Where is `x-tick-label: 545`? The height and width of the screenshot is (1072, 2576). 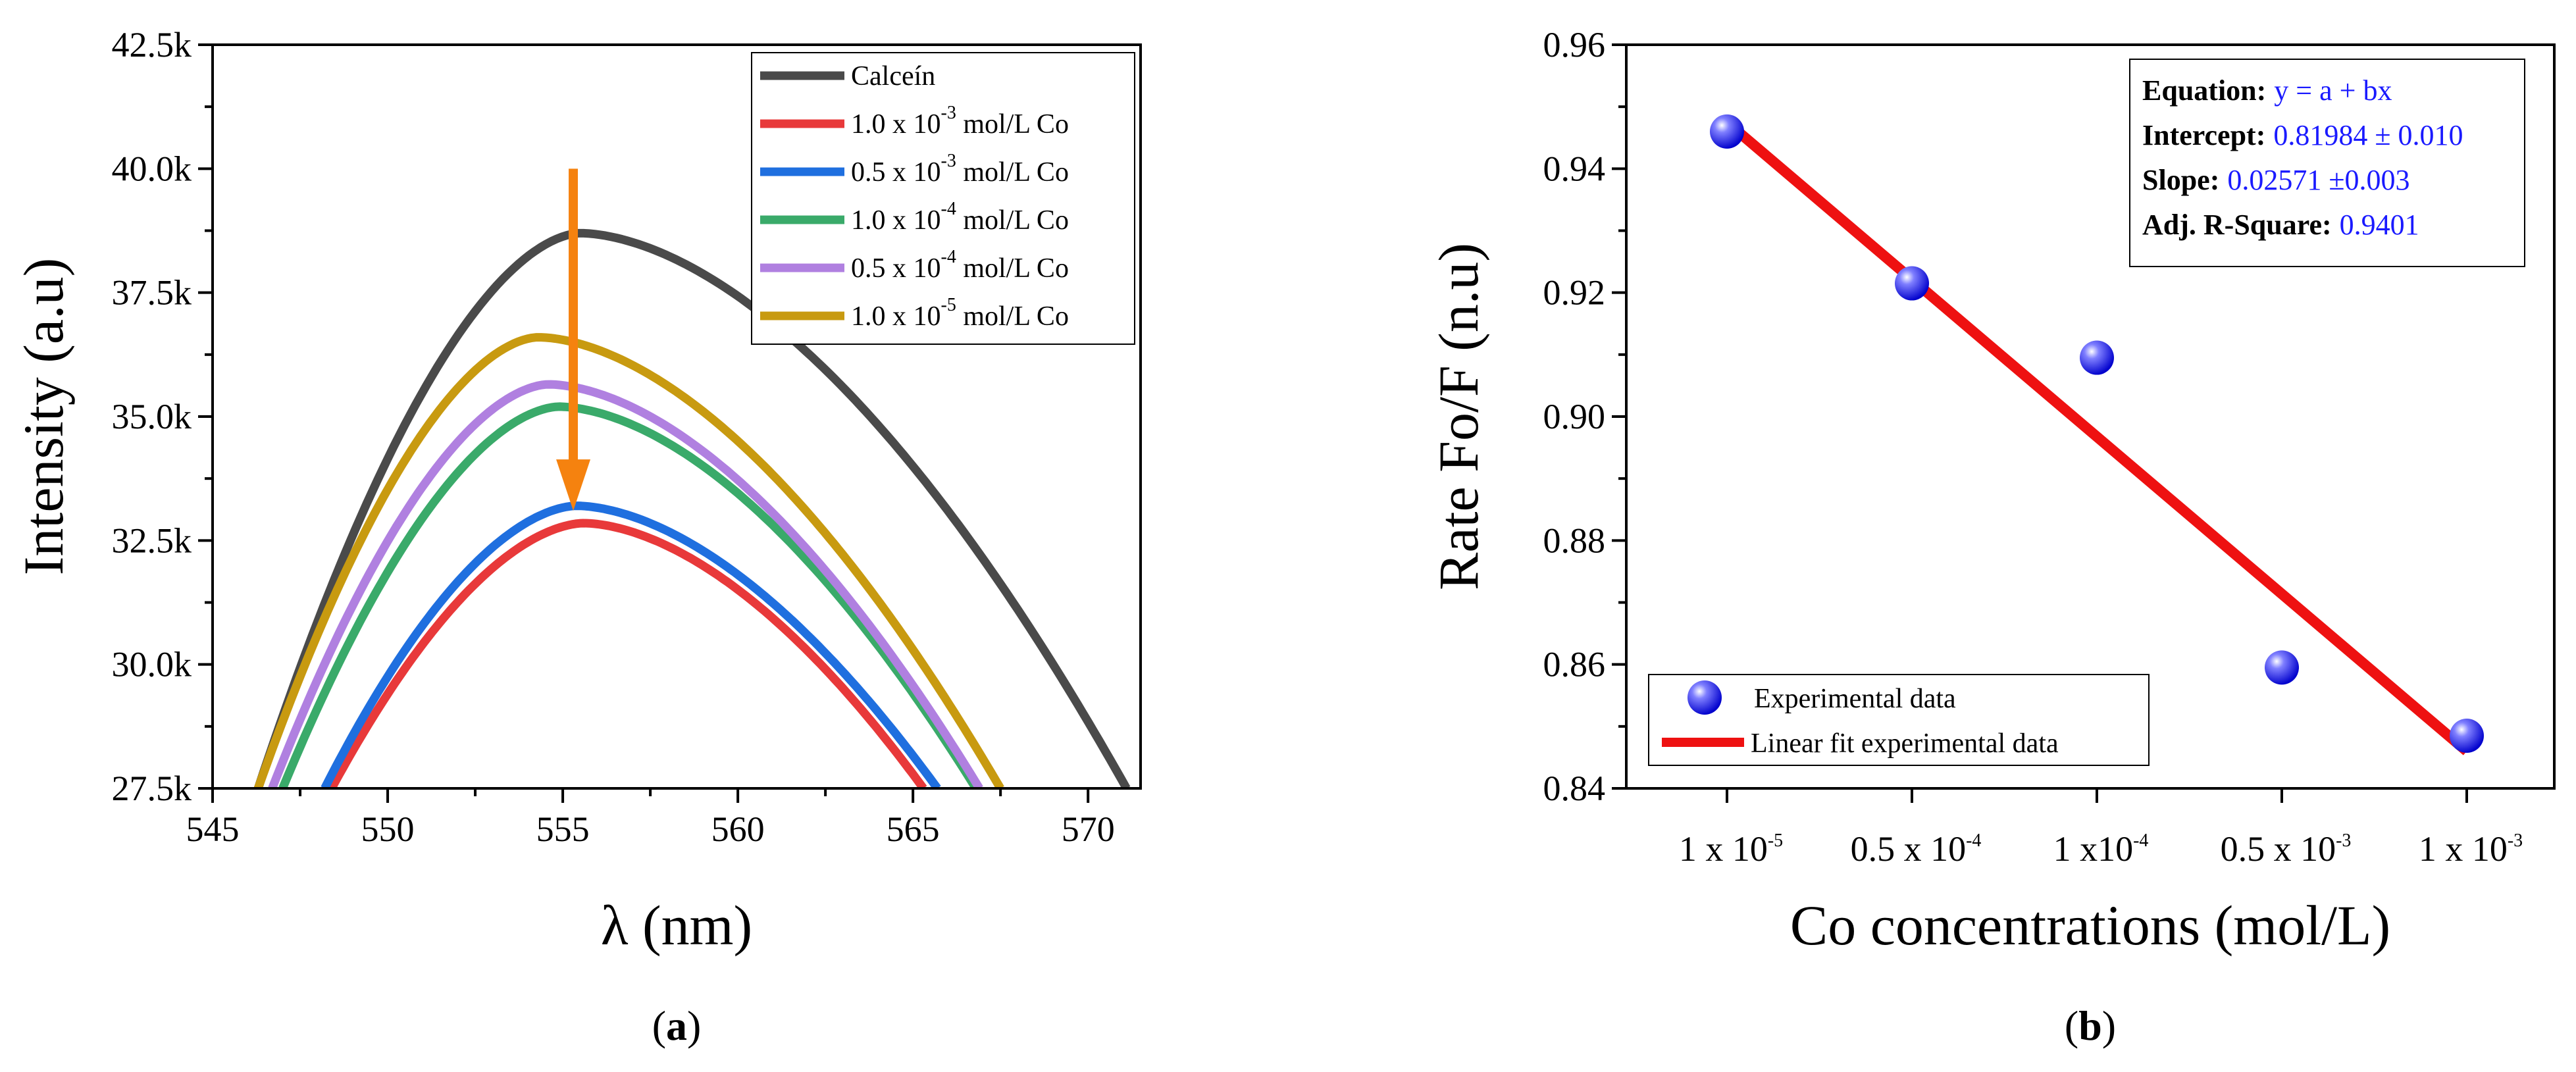 x-tick-label: 545 is located at coordinates (213, 829).